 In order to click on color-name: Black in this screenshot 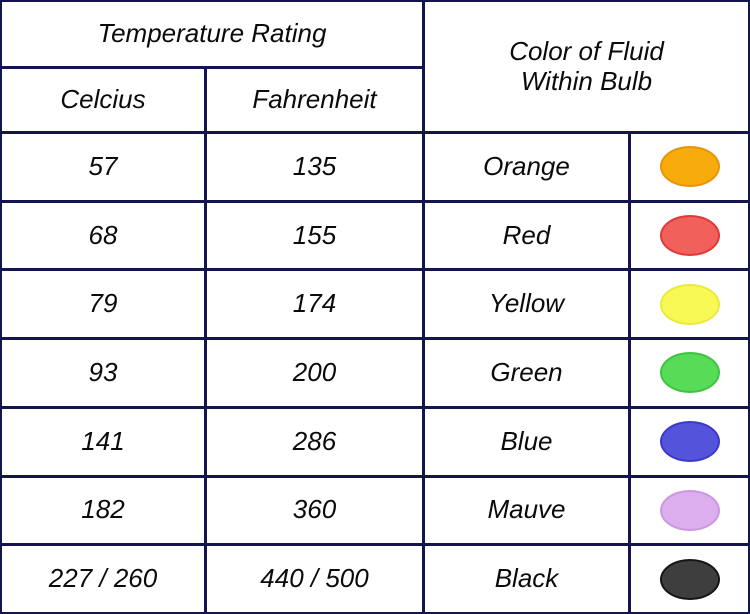, I will do `click(526, 579)`.